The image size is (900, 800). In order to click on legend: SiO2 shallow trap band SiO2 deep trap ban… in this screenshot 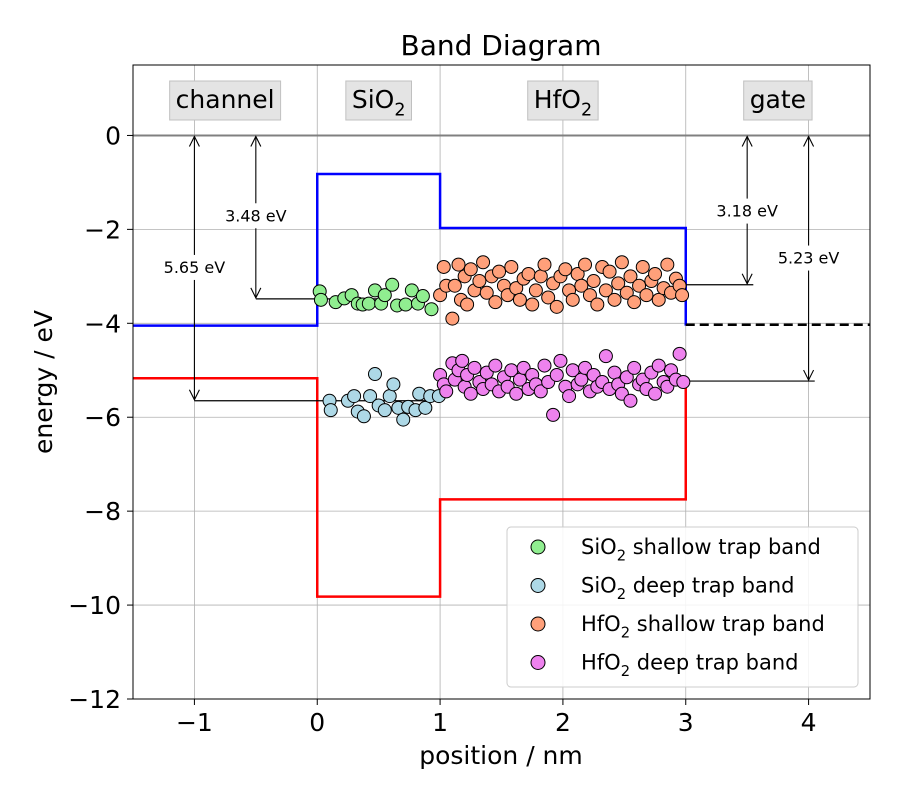, I will do `click(682, 607)`.